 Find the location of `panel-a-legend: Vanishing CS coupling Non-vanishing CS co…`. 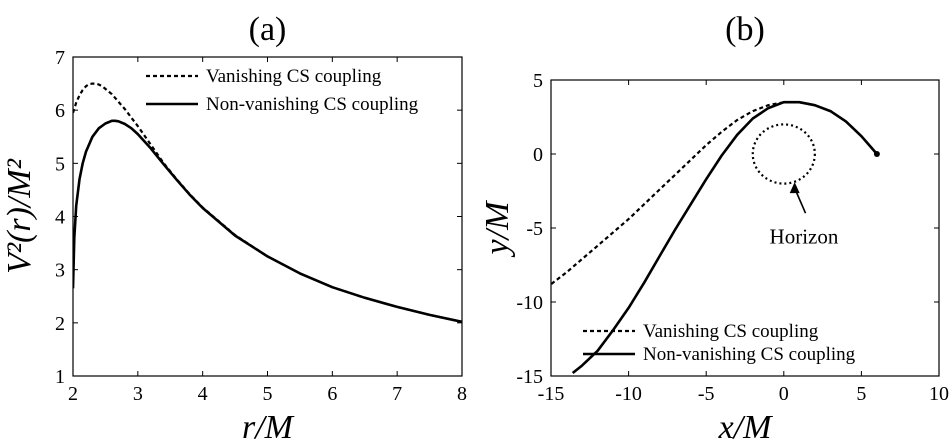

panel-a-legend: Vanishing CS coupling Non-vanishing CS co… is located at coordinates (282, 90).